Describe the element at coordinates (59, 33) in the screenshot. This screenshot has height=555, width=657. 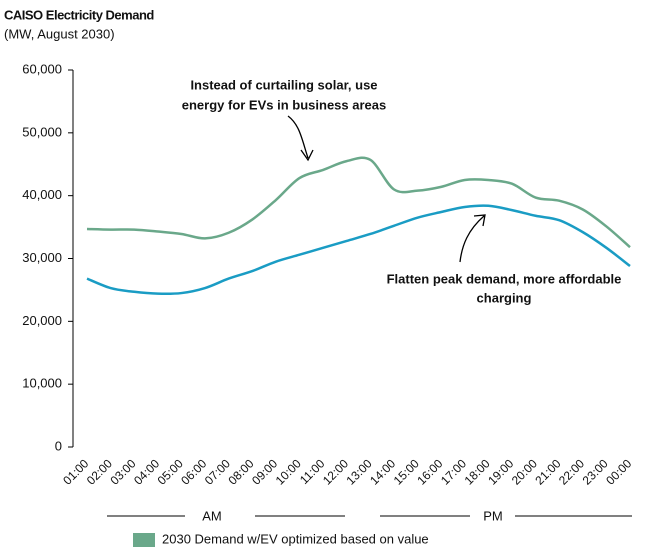
I see `chart-subtitle: (MW, August 2030)` at that location.